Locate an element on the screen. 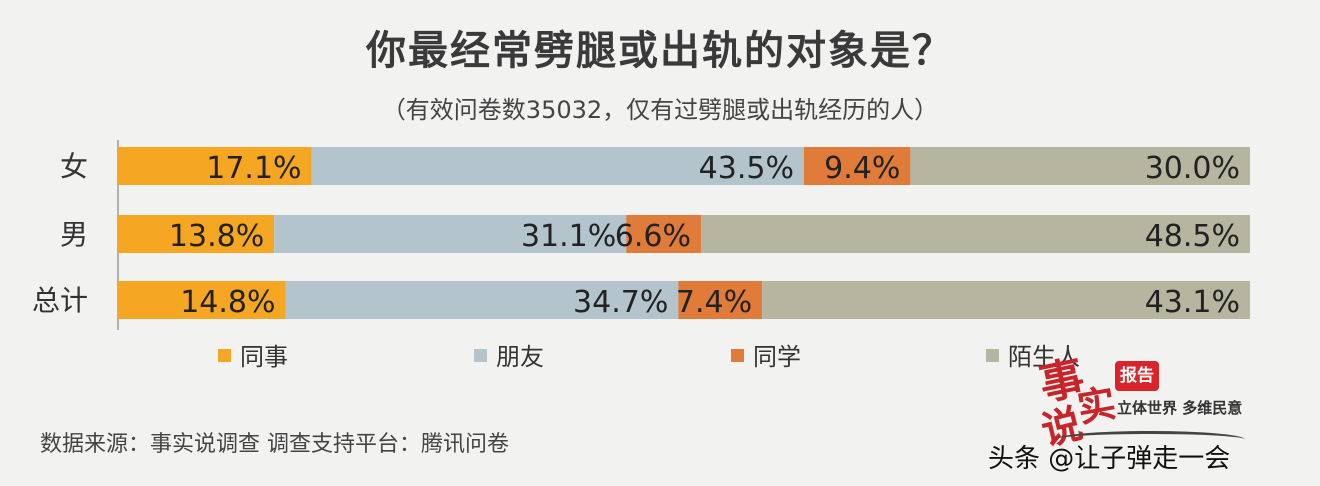 The height and width of the screenshot is (486, 1320). data-source: 数据来源：事实说调查 调查支持平台：腾讯问卷 is located at coordinates (274, 444).